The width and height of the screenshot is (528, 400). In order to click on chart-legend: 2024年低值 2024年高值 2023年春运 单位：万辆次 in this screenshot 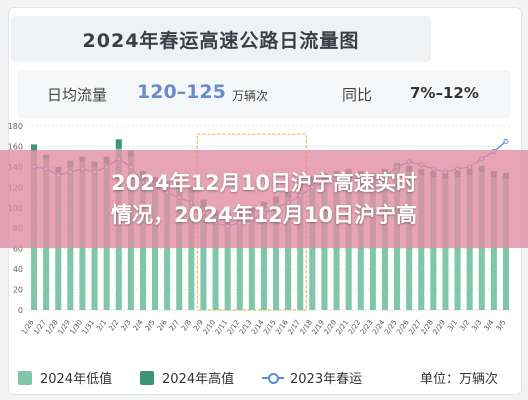, I will do `click(264, 375)`.